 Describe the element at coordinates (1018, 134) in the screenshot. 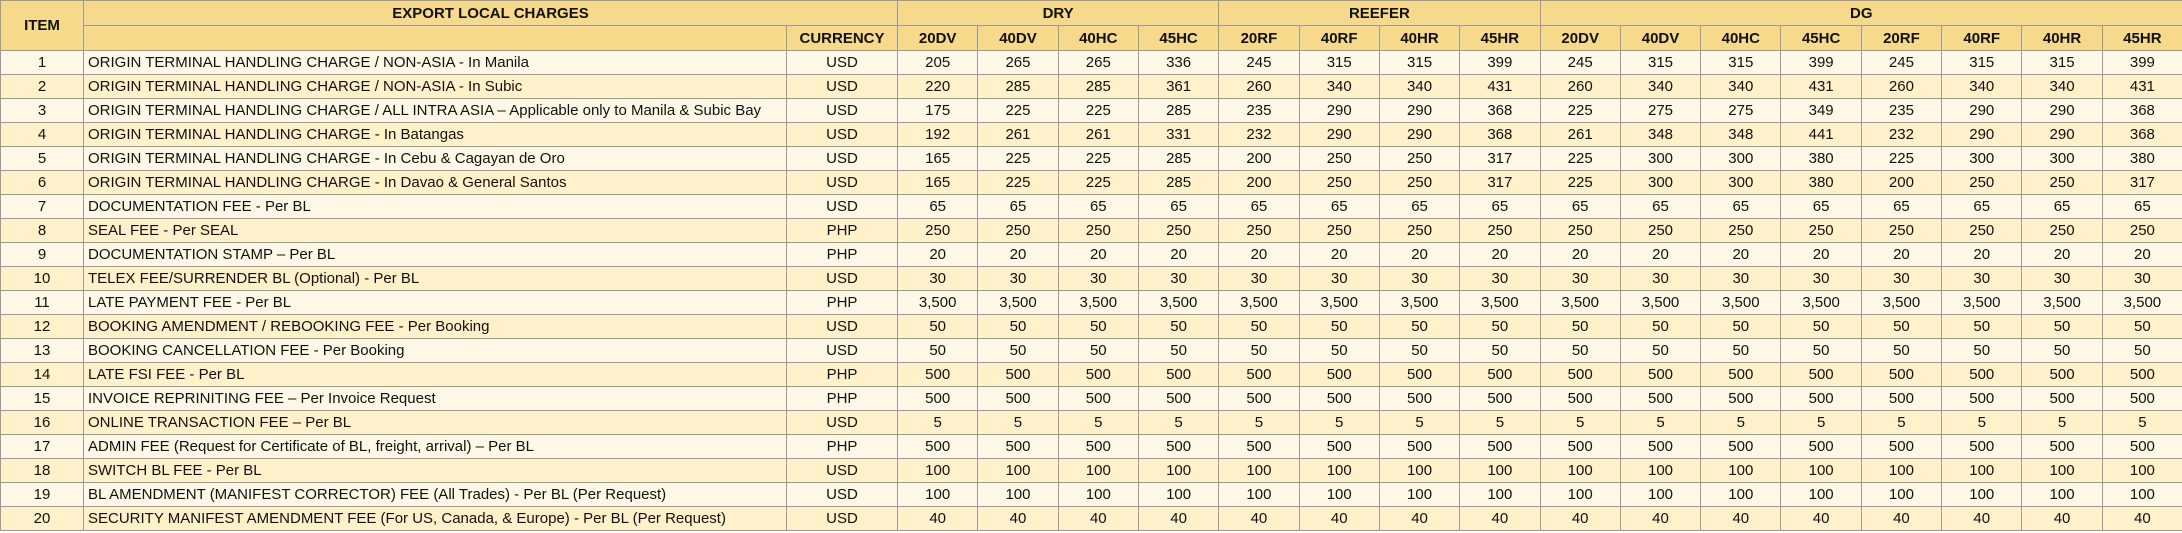

I see `charge-value: 261` at that location.